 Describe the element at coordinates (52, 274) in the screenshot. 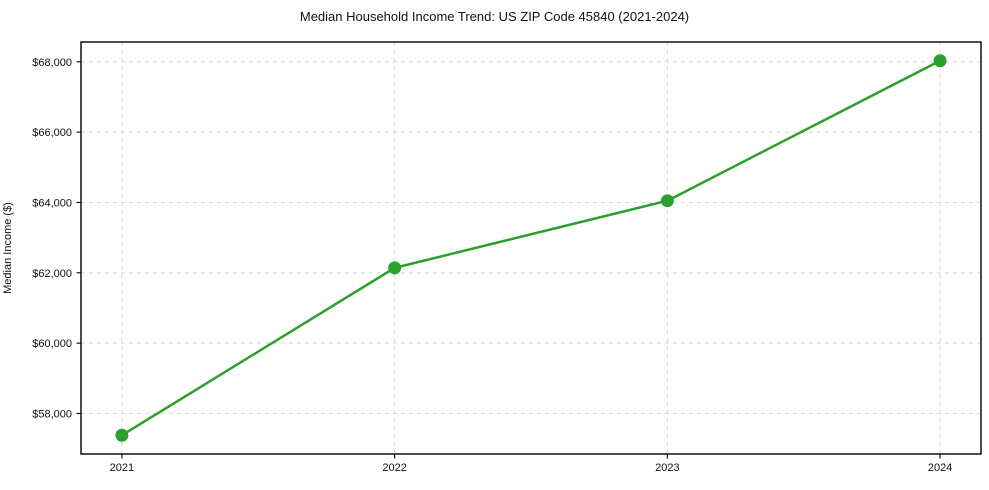

I see `y-tick-label: $62,000` at that location.